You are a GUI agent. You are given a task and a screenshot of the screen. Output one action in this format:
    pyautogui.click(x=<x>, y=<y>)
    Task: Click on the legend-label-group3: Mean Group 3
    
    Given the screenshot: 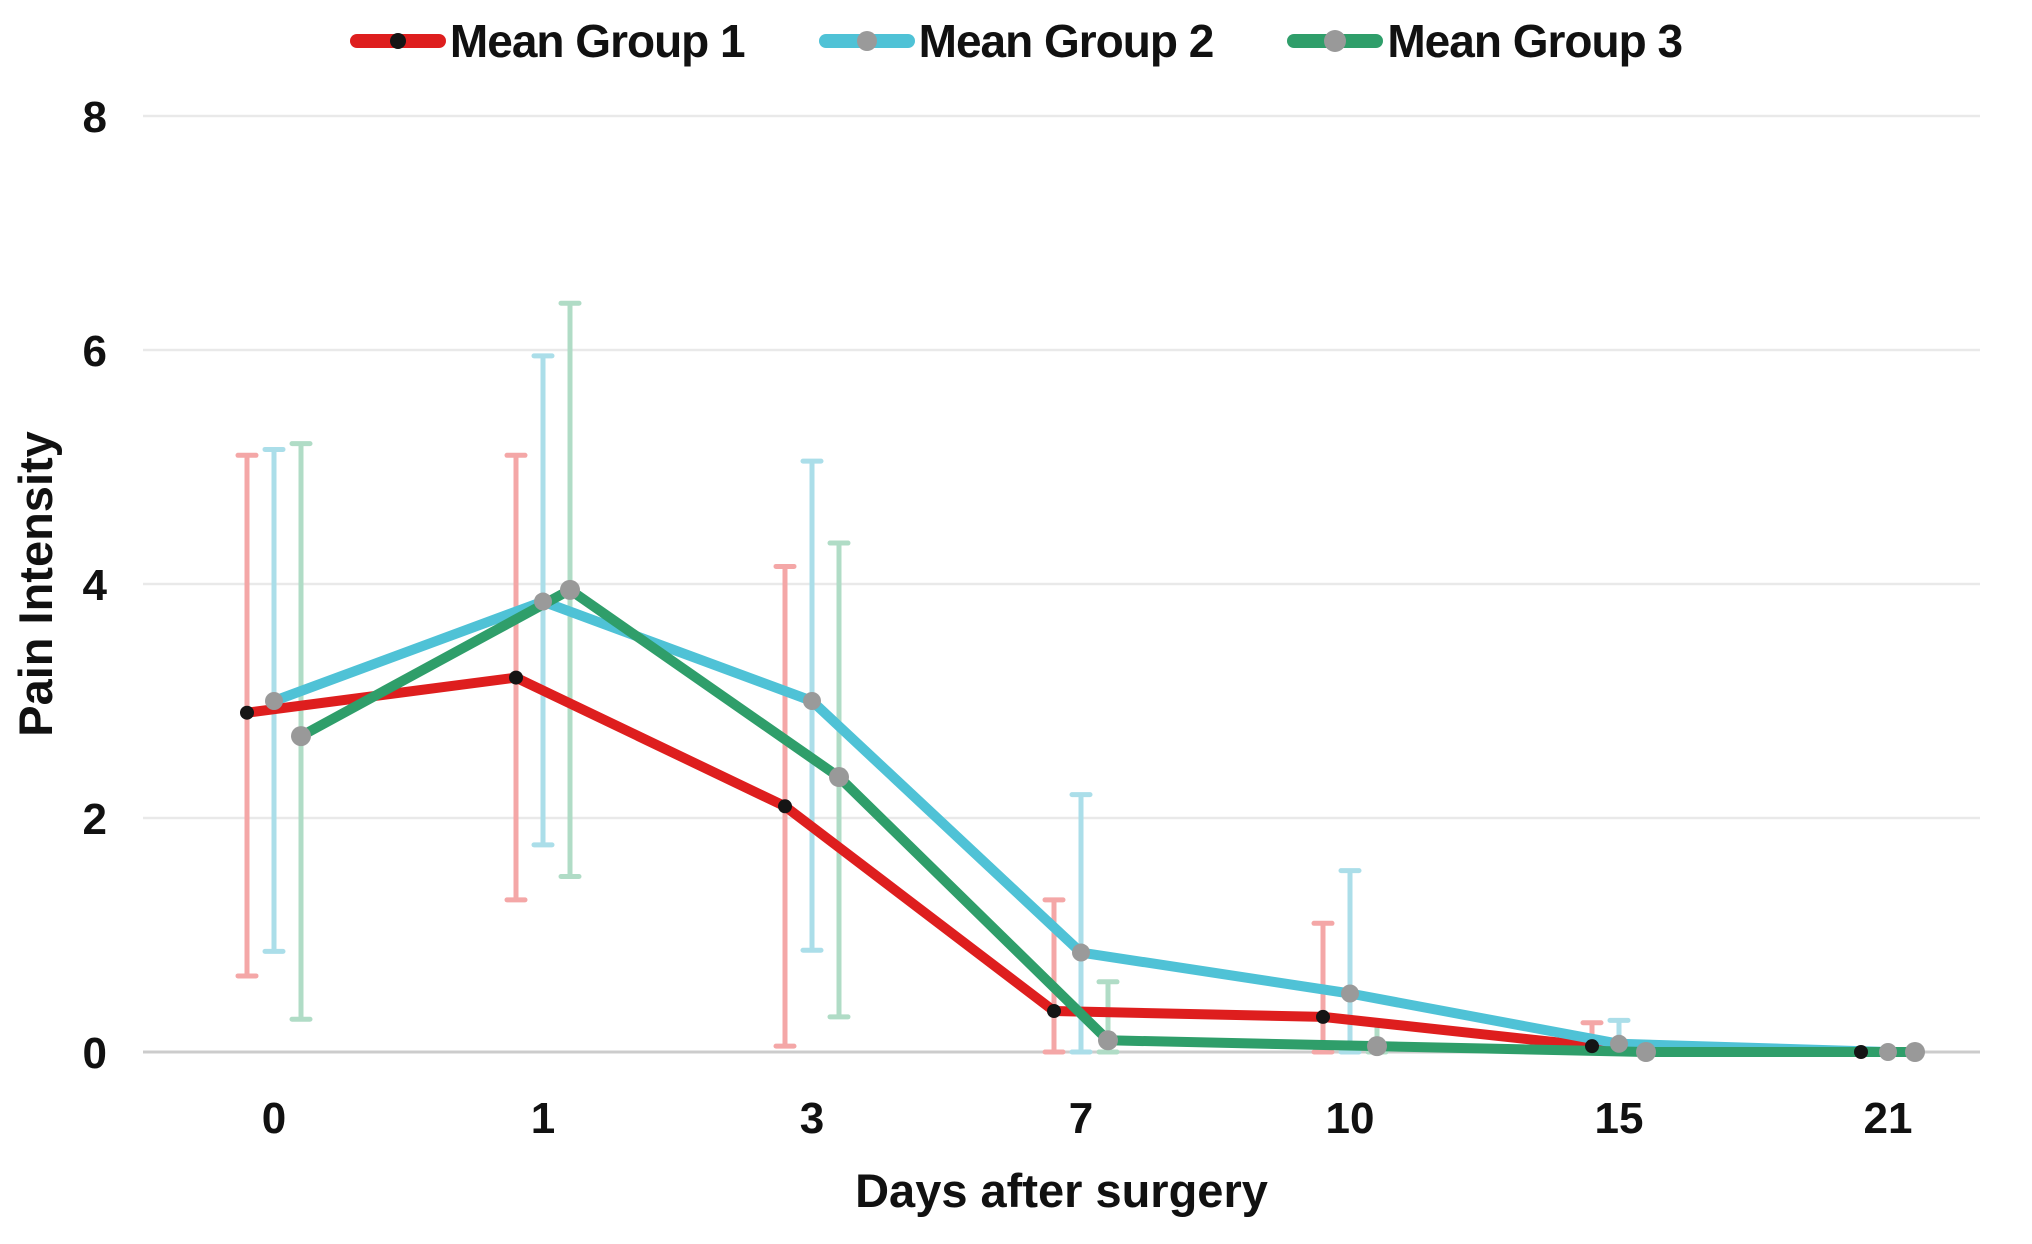 What is the action you would take?
    pyautogui.click(x=1535, y=41)
    